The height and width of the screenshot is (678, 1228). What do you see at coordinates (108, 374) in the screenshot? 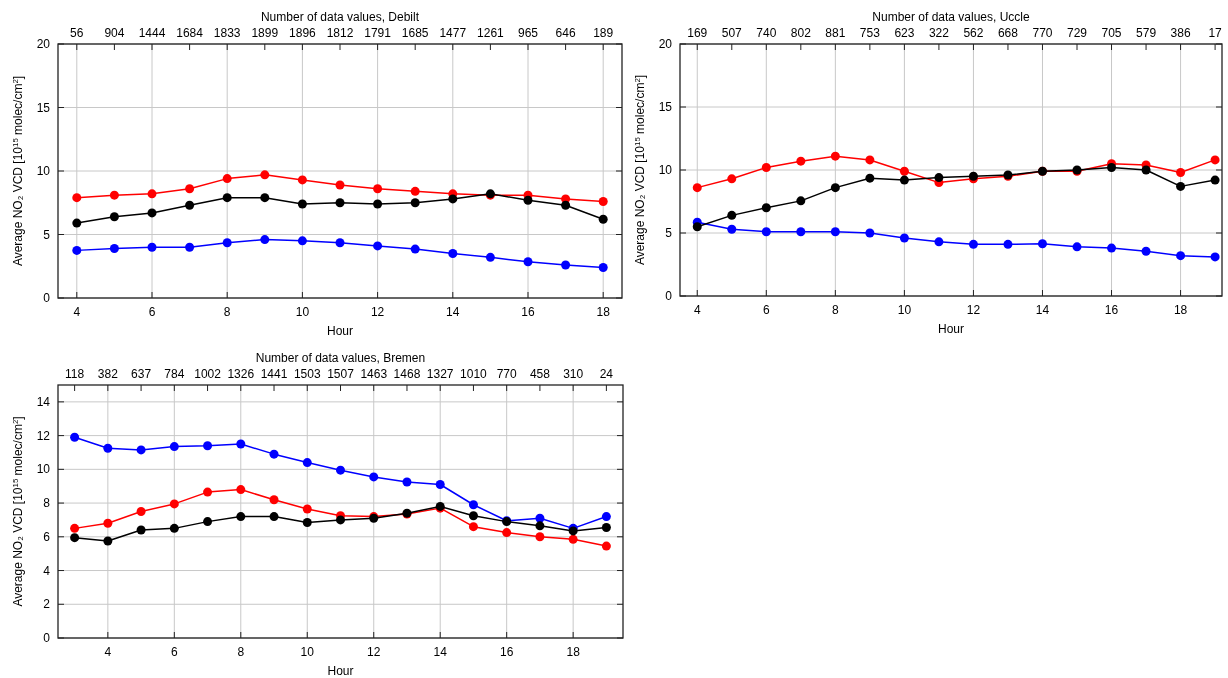
I see `annotation: 382` at bounding box center [108, 374].